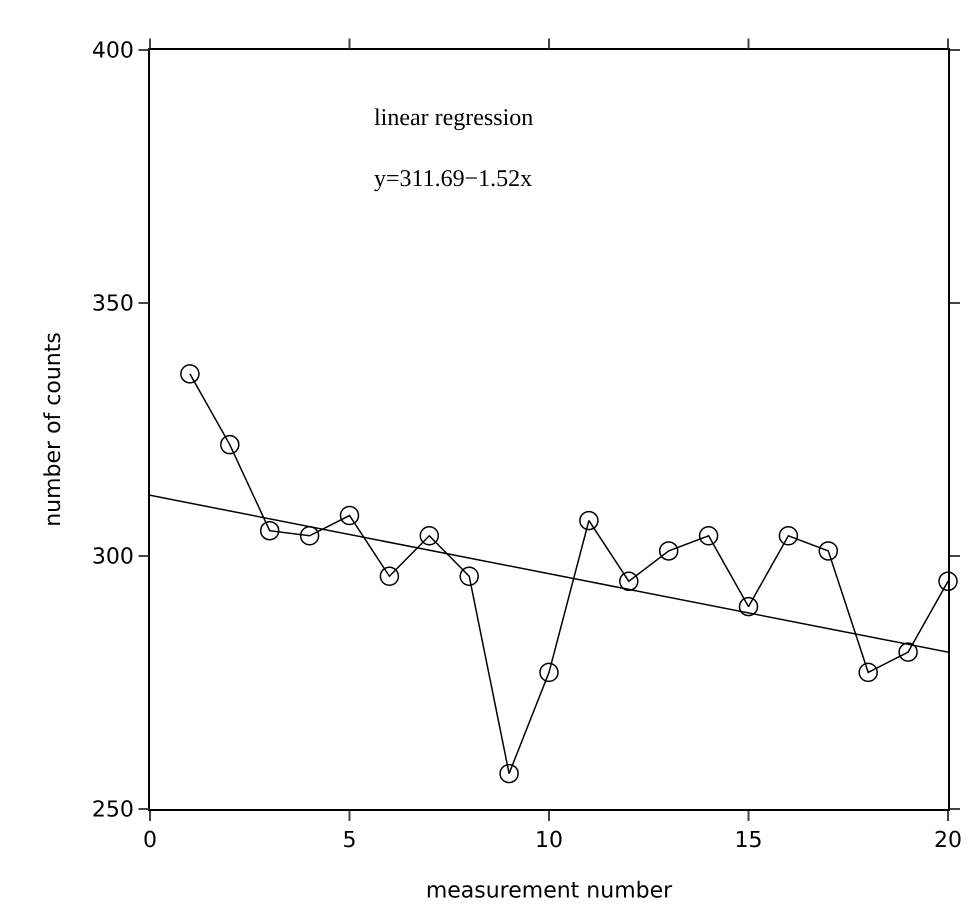 The width and height of the screenshot is (974, 919). I want to click on x-axis-title: measurement number, so click(550, 891).